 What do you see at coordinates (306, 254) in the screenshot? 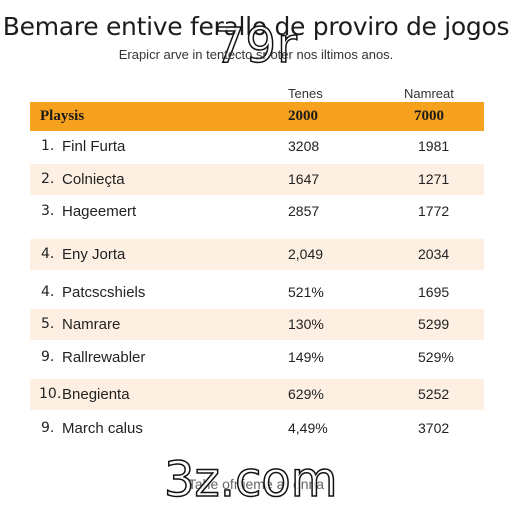
I see `row-value-1: 2,049` at bounding box center [306, 254].